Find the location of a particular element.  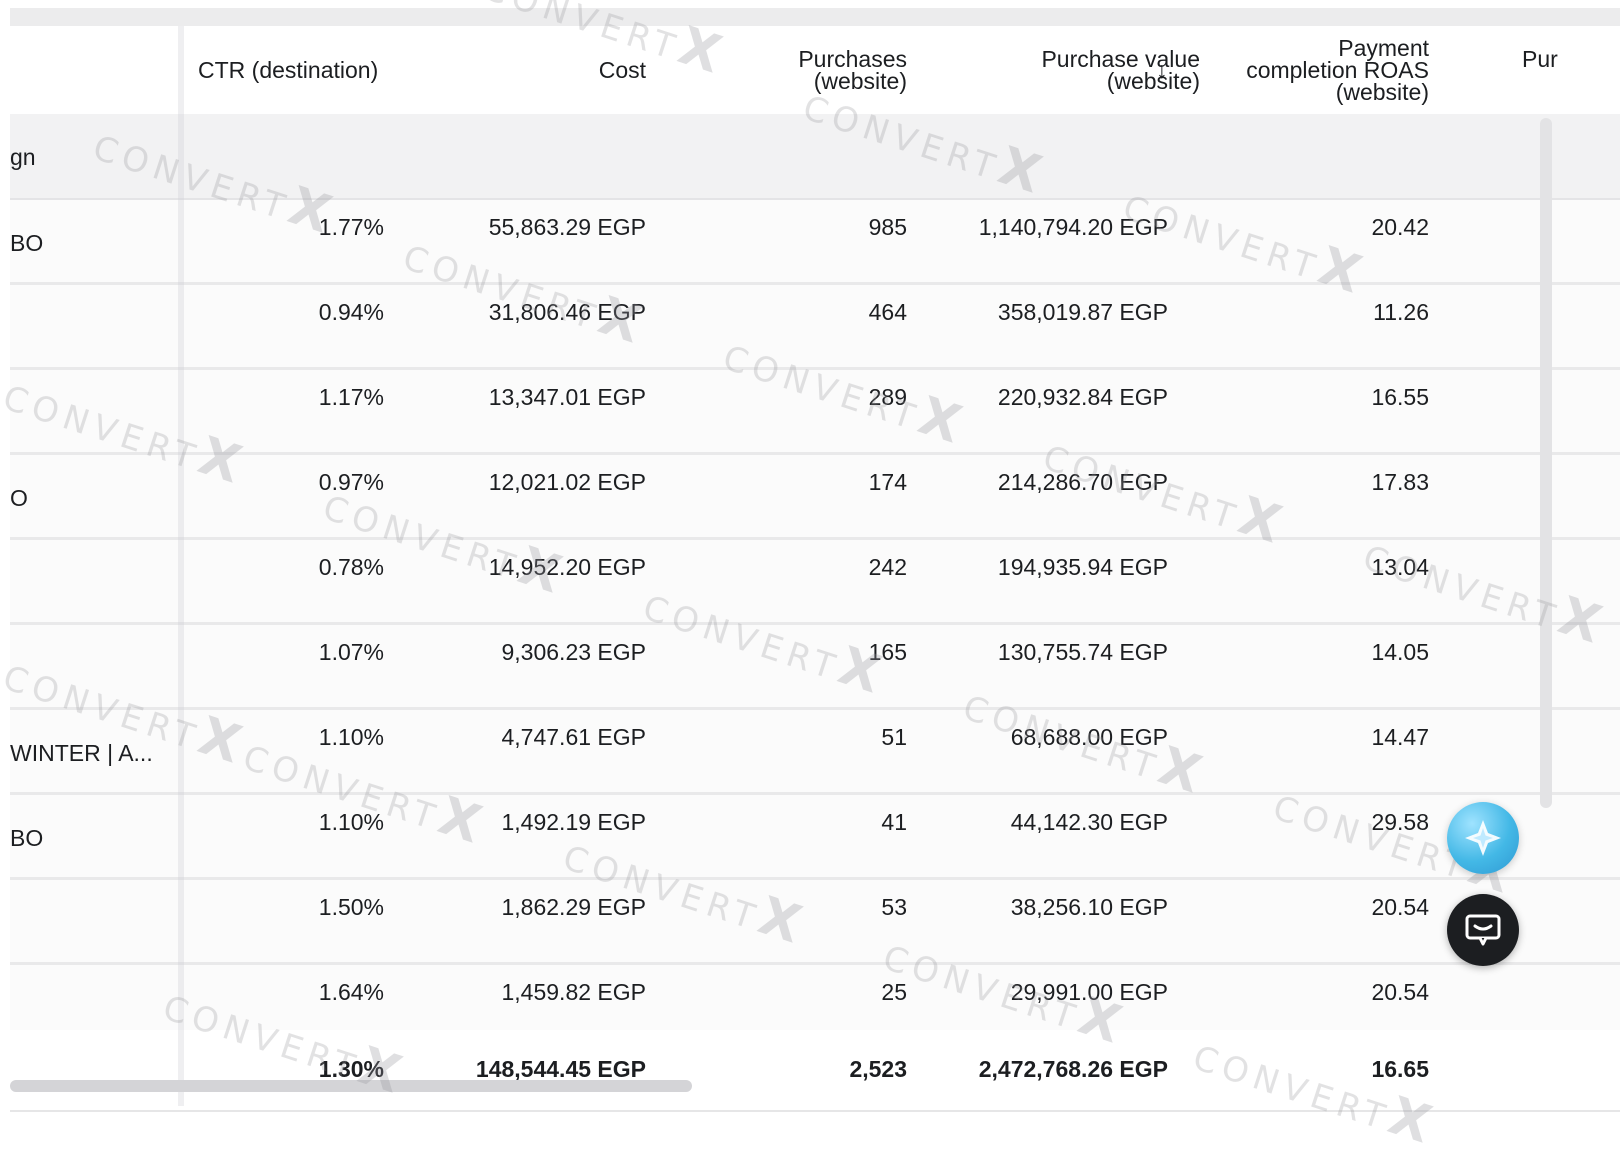

cell-ctr: 1.77% is located at coordinates (351, 227).